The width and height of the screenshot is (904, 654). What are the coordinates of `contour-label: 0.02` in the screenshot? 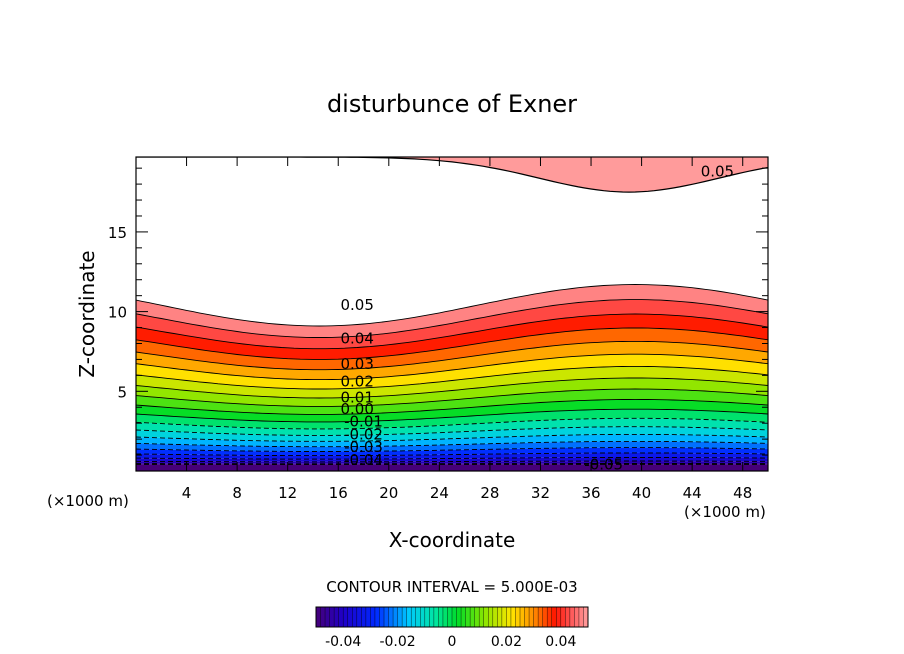 It's located at (356, 382).